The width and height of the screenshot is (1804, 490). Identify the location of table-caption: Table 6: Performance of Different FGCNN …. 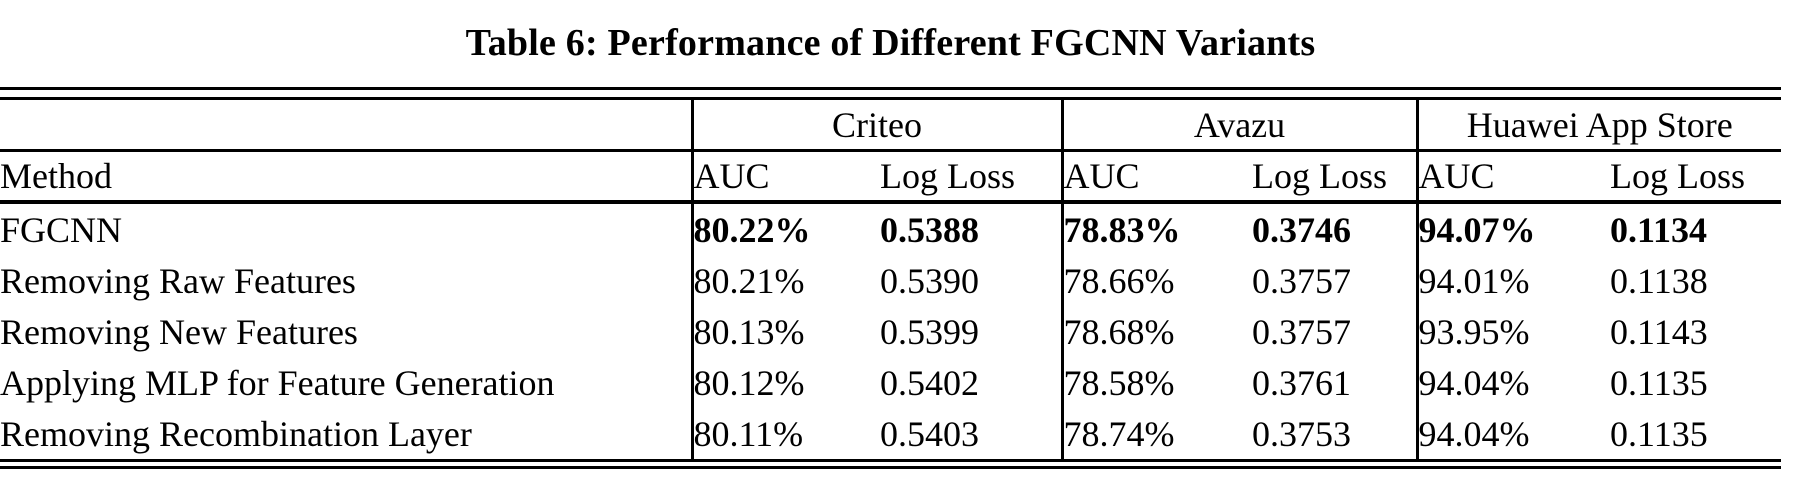
(890, 43).